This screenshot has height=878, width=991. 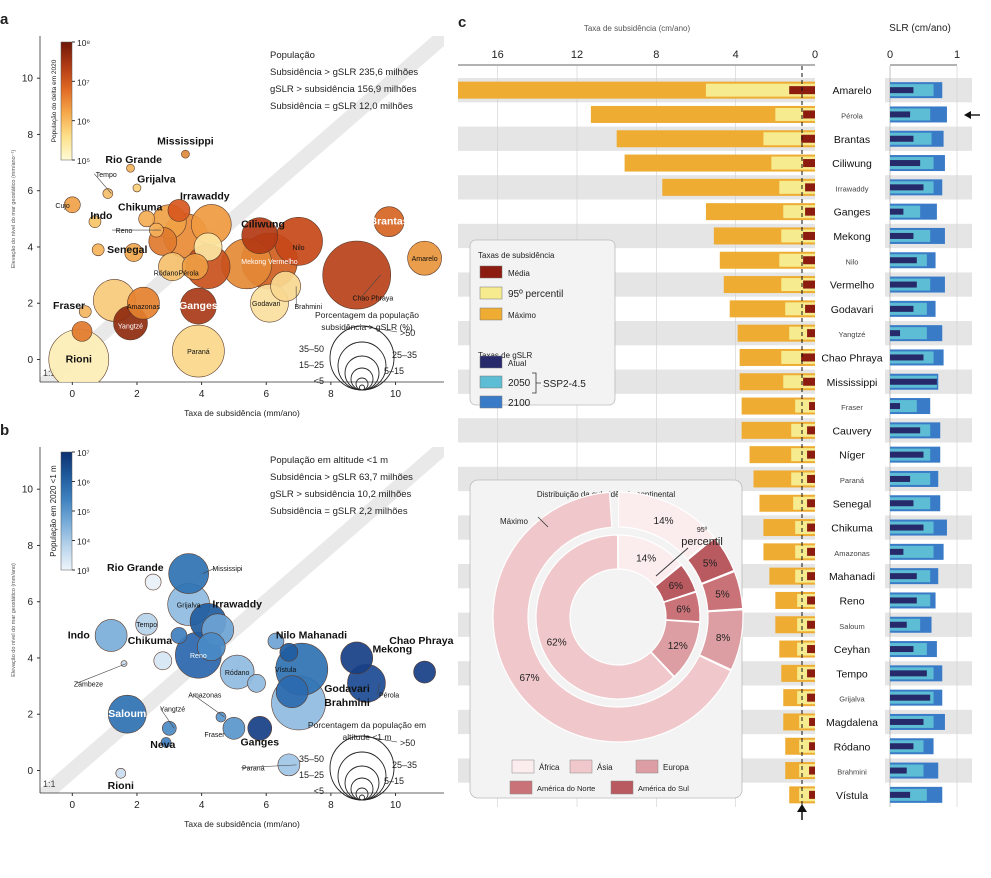 I want to click on bubble-label: Nilo Mahanadi, so click(x=311, y=635).